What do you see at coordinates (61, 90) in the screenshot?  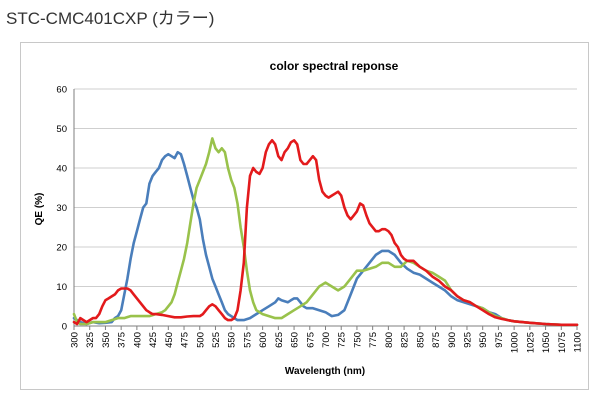 I see `y-tick-label: 60` at bounding box center [61, 90].